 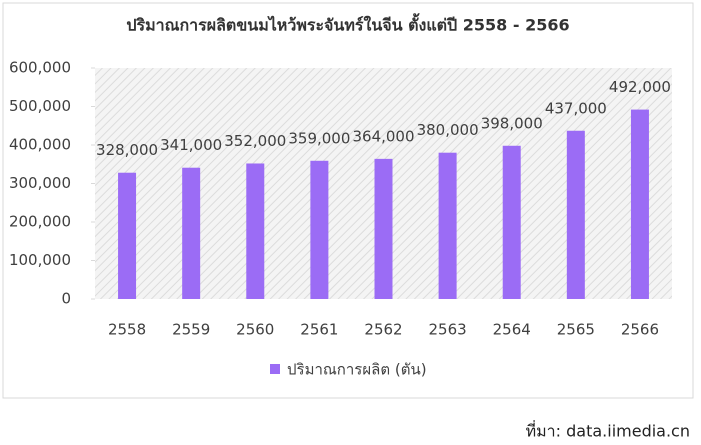 What do you see at coordinates (448, 330) in the screenshot?
I see `x-tick-label: 2563` at bounding box center [448, 330].